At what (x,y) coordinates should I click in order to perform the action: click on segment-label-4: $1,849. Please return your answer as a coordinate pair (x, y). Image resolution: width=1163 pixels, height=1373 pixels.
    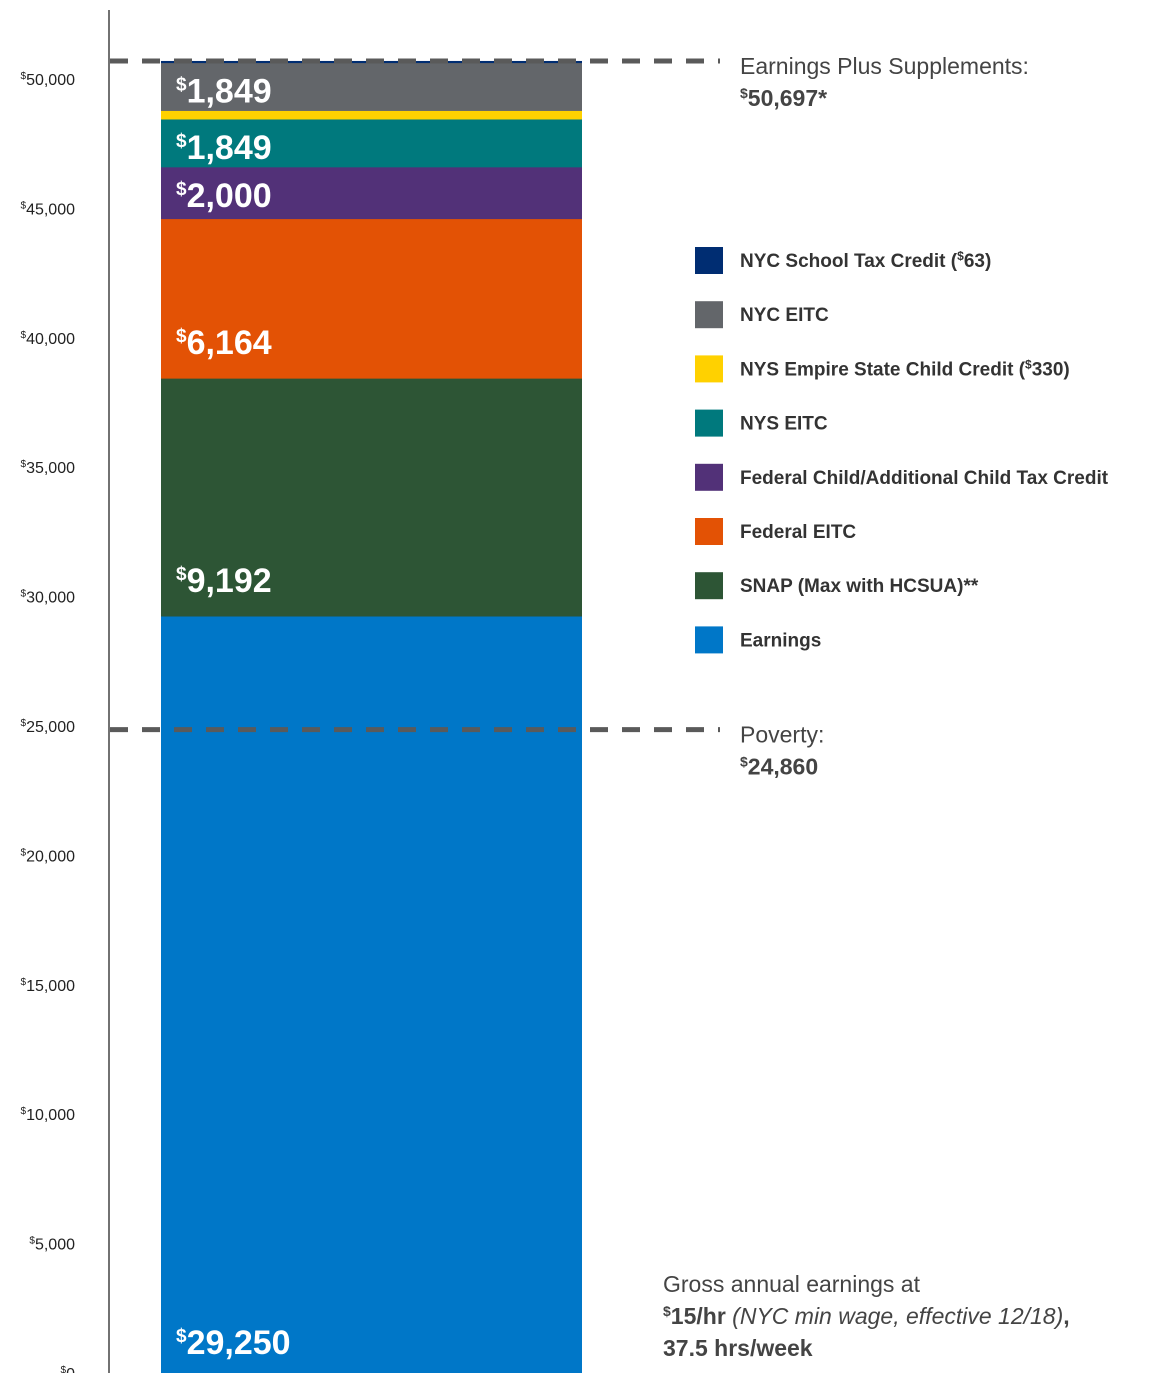
    Looking at the image, I should click on (224, 148).